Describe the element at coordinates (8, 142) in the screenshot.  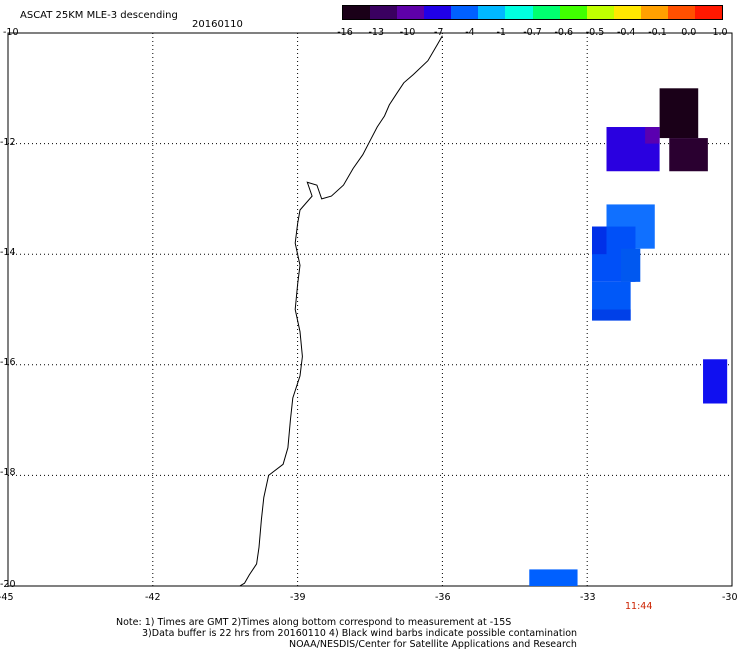
I see `lat-label-12: -12` at that location.